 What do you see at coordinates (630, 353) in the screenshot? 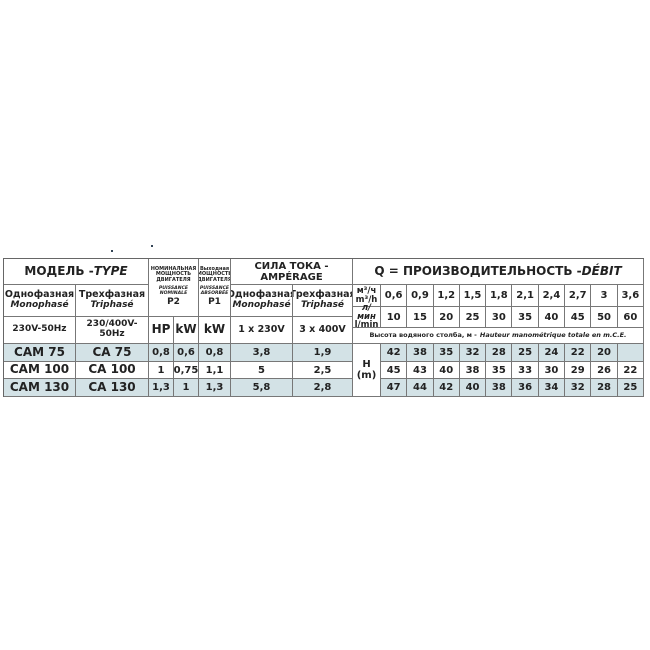
I see `head-value` at bounding box center [630, 353].